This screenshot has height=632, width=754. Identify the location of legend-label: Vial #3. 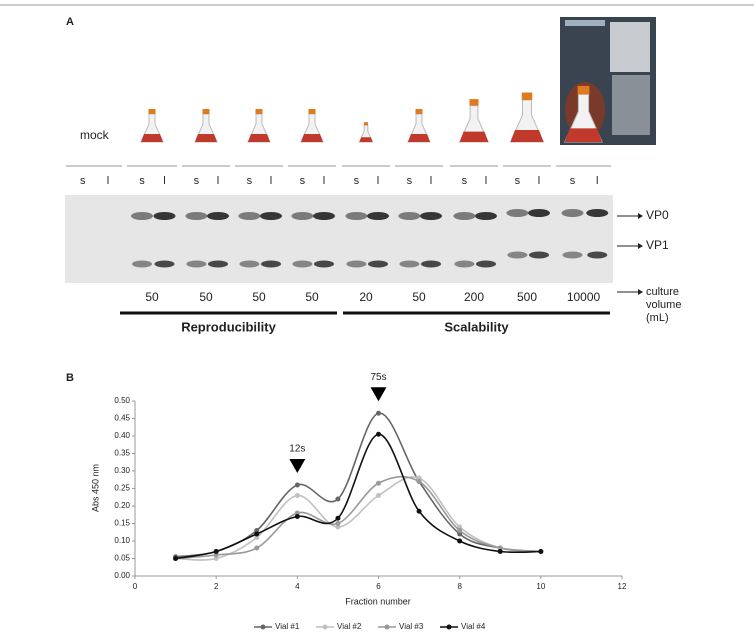
(411, 626).